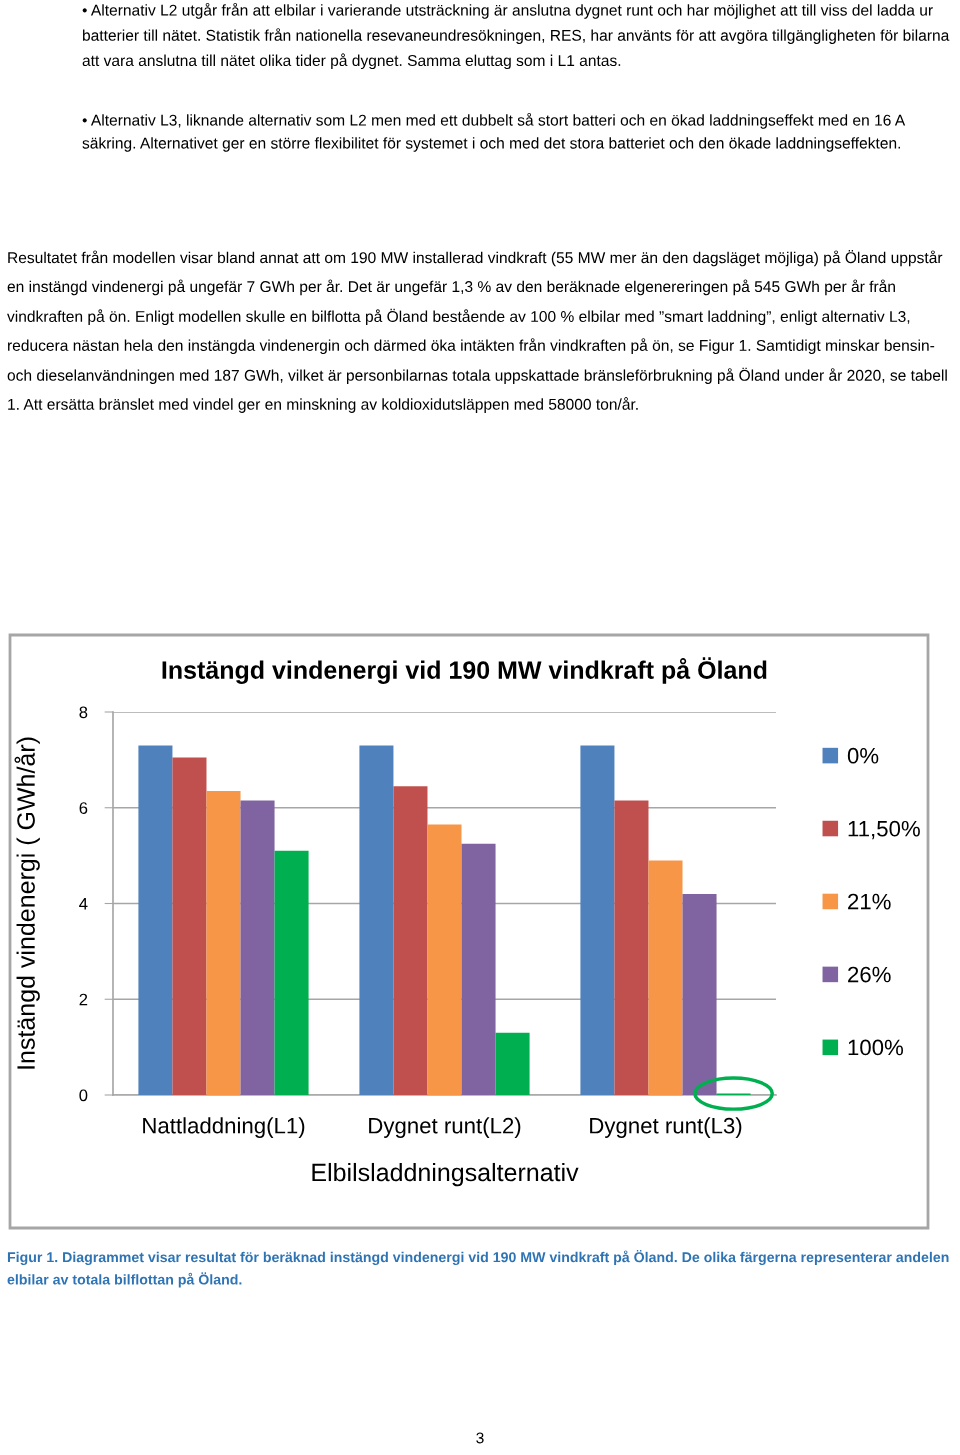 This screenshot has height=1455, width=960. I want to click on legend-label: 21%, so click(869, 901).